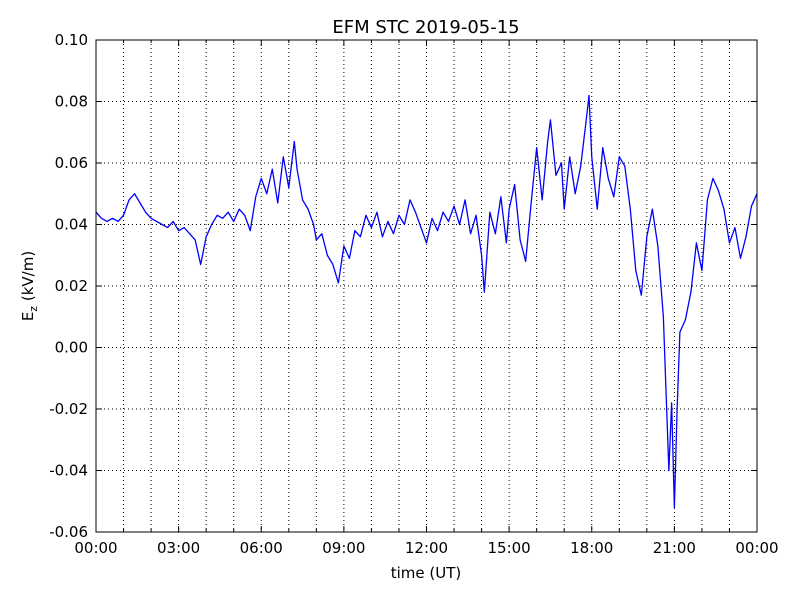 Image resolution: width=800 pixels, height=600 pixels. I want to click on y-tick-label: 0.02, so click(71, 286).